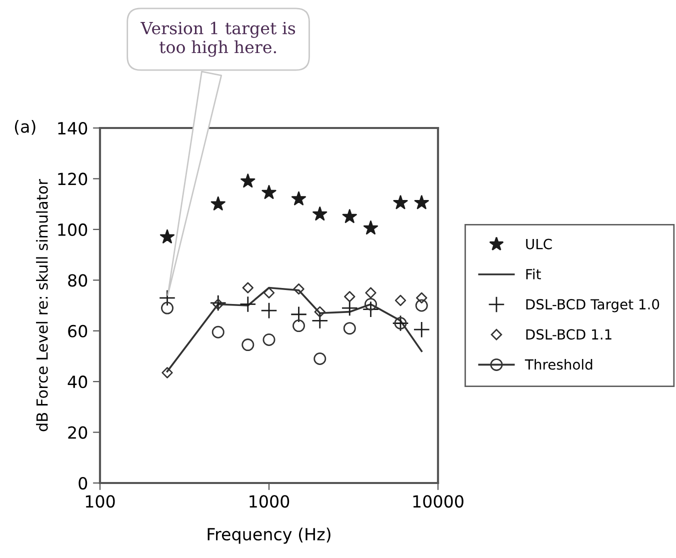 The image size is (676, 558). What do you see at coordinates (558, 364) in the screenshot?
I see `legend-label: Threshold` at bounding box center [558, 364].